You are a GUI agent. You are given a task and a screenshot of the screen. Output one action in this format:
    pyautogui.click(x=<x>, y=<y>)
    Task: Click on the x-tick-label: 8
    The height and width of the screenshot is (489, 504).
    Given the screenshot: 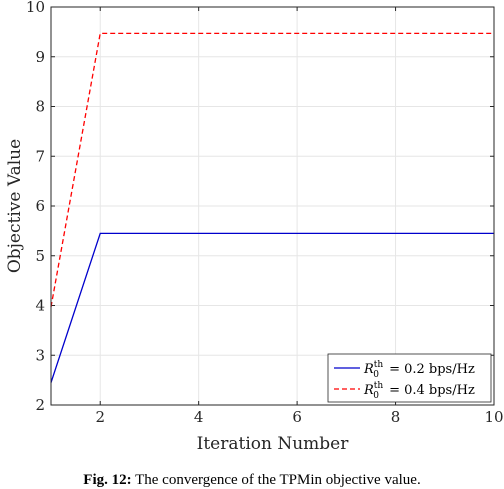 What is the action you would take?
    pyautogui.click(x=396, y=417)
    